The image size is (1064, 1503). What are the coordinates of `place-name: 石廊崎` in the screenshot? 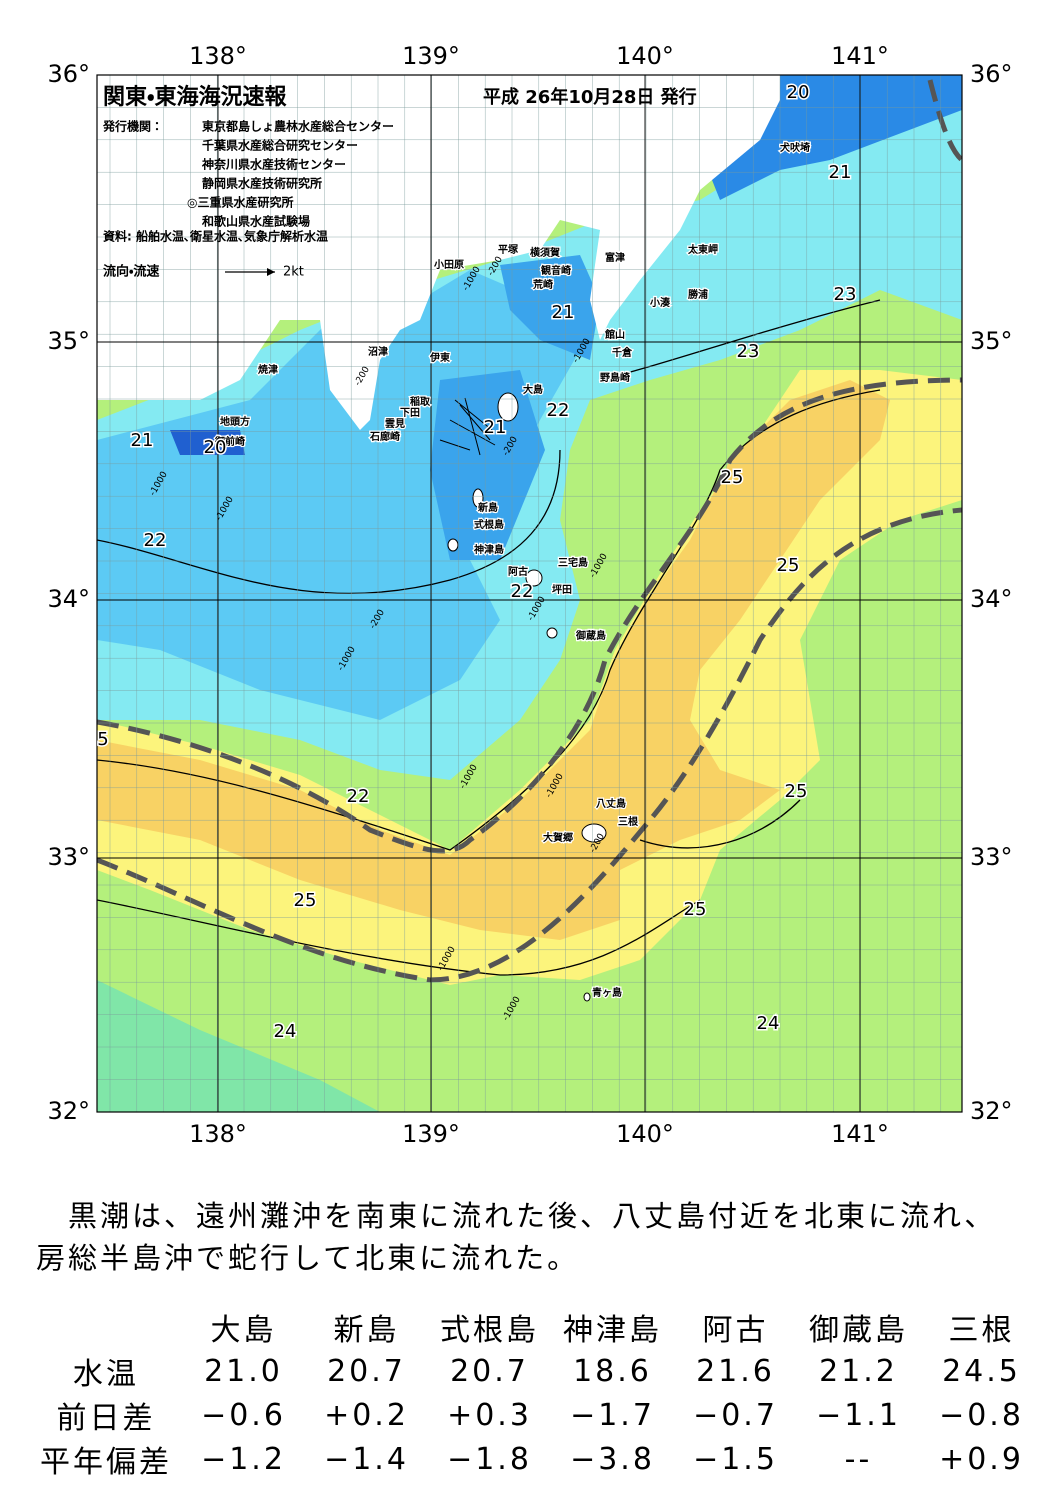 It's located at (384, 436).